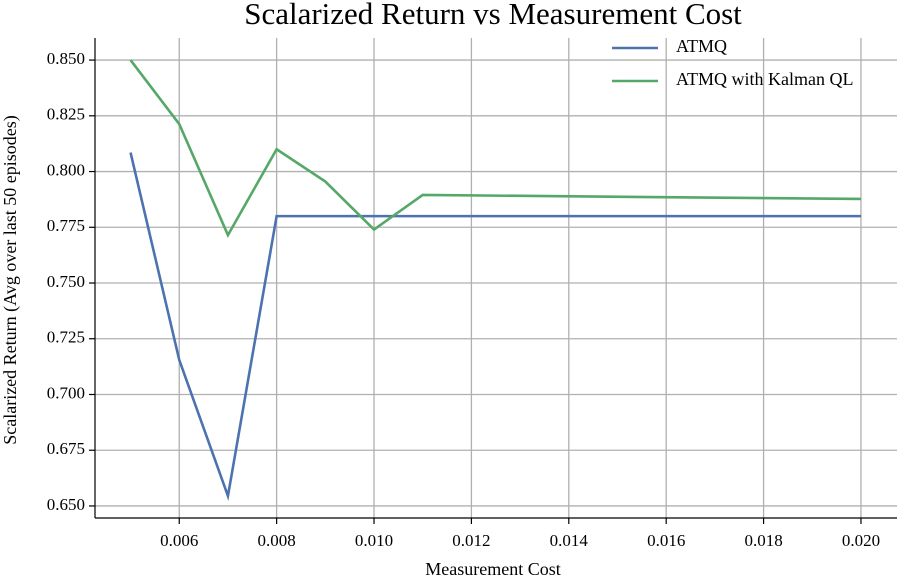  I want to click on legend-label: ATMQ, so click(701, 46).